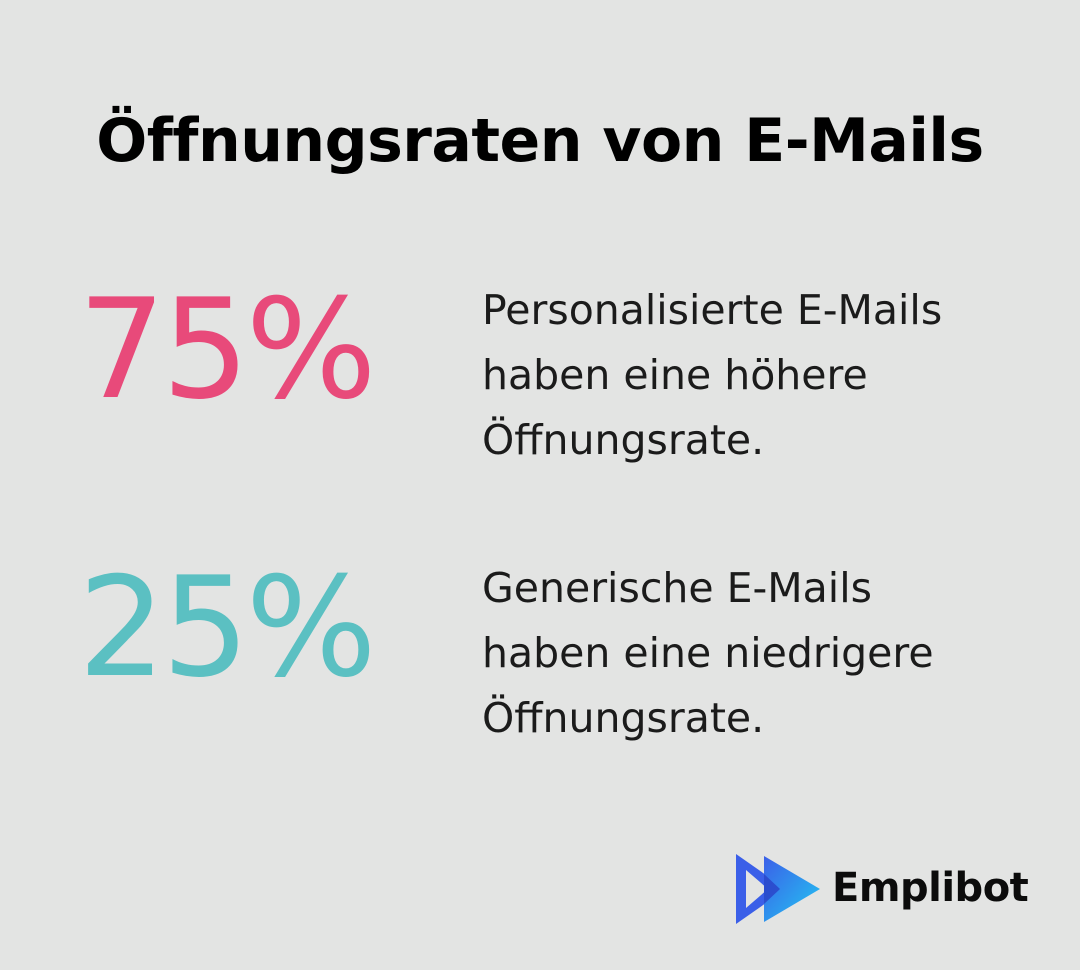 Image resolution: width=1080 pixels, height=970 pixels. What do you see at coordinates (227, 349) in the screenshot?
I see `stat-value: 75%` at bounding box center [227, 349].